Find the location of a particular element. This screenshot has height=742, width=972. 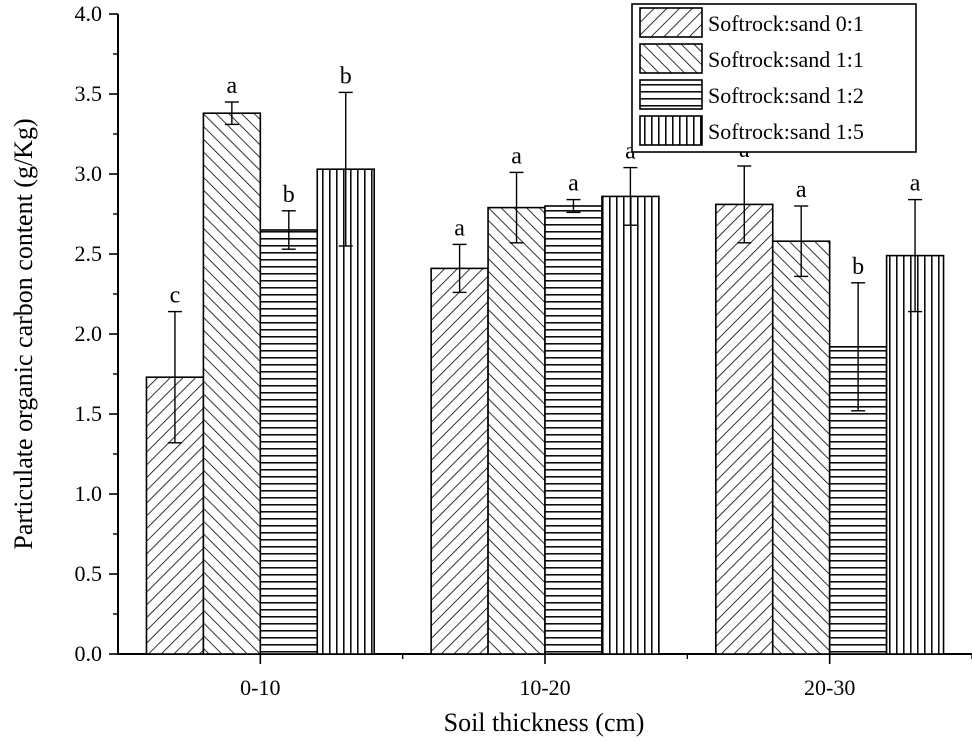

y-tick-label: 3.5 is located at coordinates (89, 93).